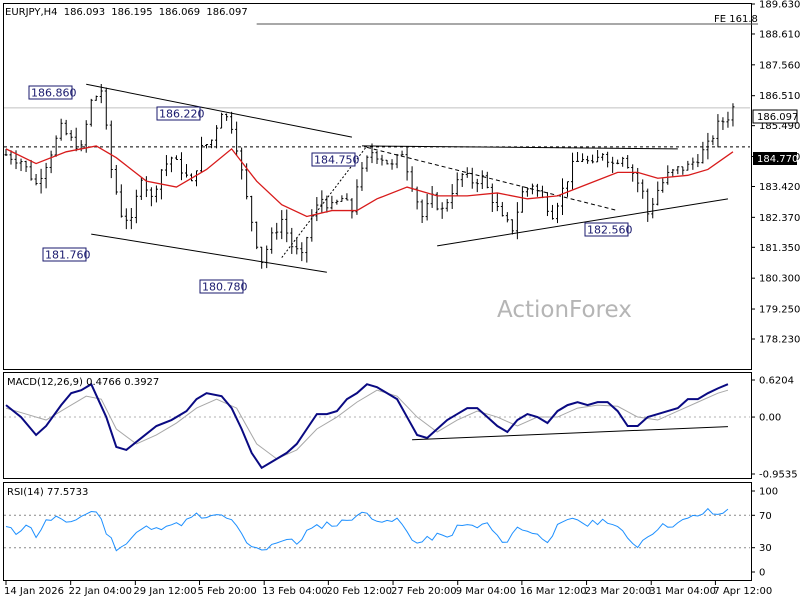 The height and width of the screenshot is (600, 800). I want to click on rsi-indicator: 100 70 30 0, so click(391, 533).